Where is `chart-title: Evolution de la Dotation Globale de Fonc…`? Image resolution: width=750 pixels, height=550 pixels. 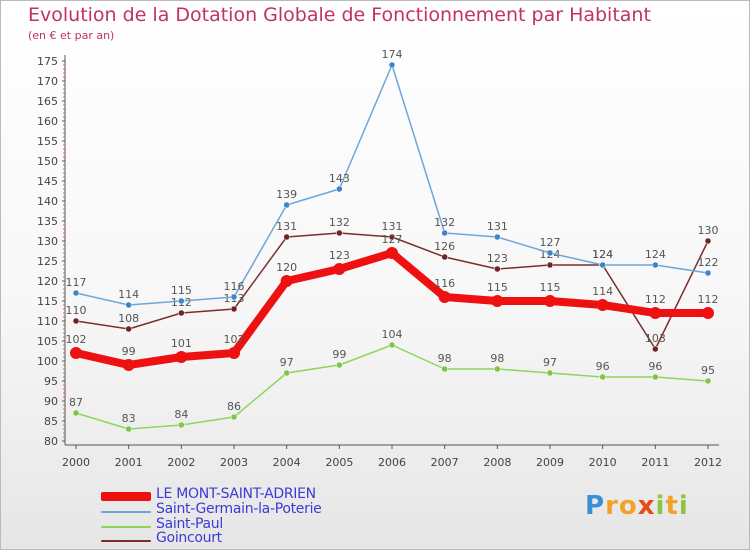 chart-title: Evolution de la Dotation Globale de Fonc… is located at coordinates (339, 15).